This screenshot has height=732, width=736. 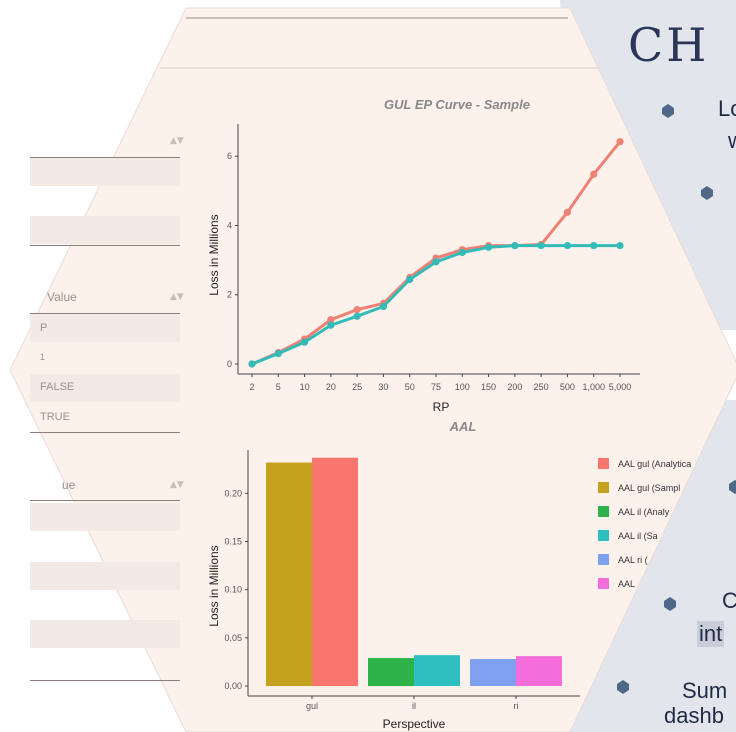 What do you see at coordinates (620, 387) in the screenshot?
I see `x-tick-label: 5,000` at bounding box center [620, 387].